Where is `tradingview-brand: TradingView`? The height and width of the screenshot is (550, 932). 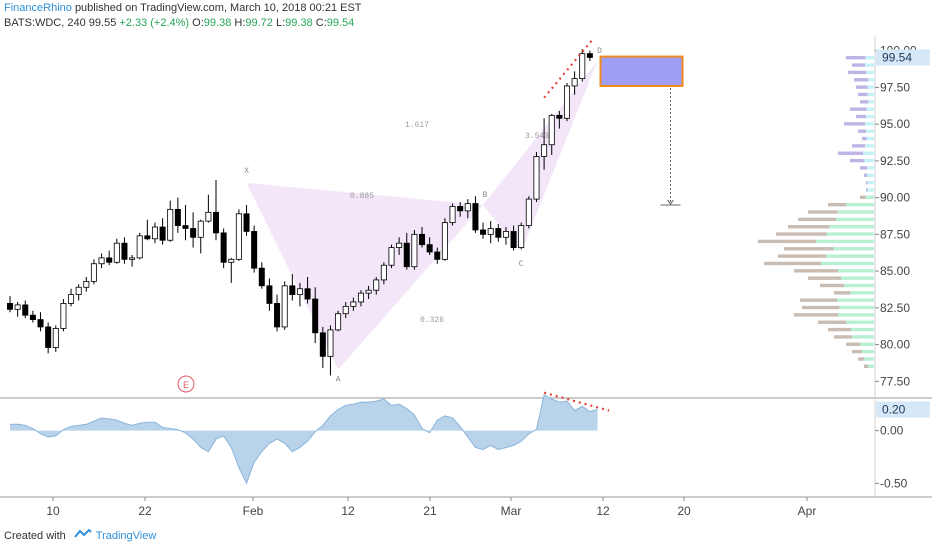 tradingview-brand: TradingView is located at coordinates (126, 535).